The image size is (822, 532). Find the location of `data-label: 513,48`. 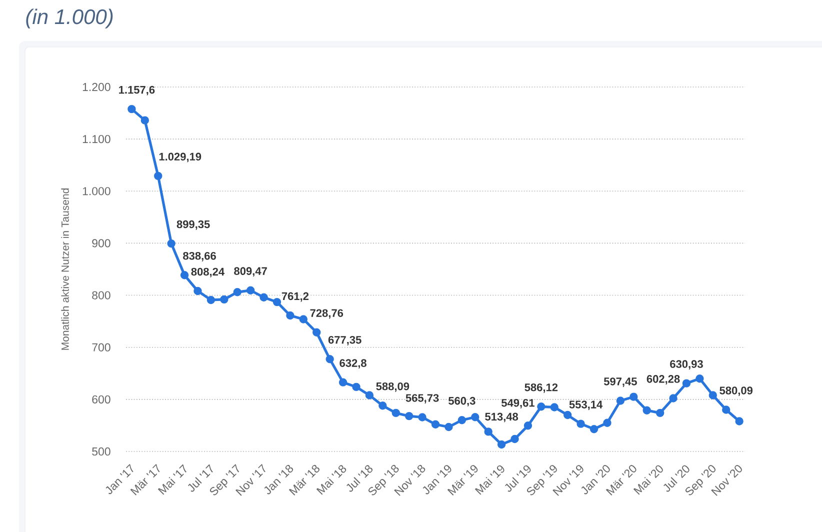

data-label: 513,48 is located at coordinates (501, 417).